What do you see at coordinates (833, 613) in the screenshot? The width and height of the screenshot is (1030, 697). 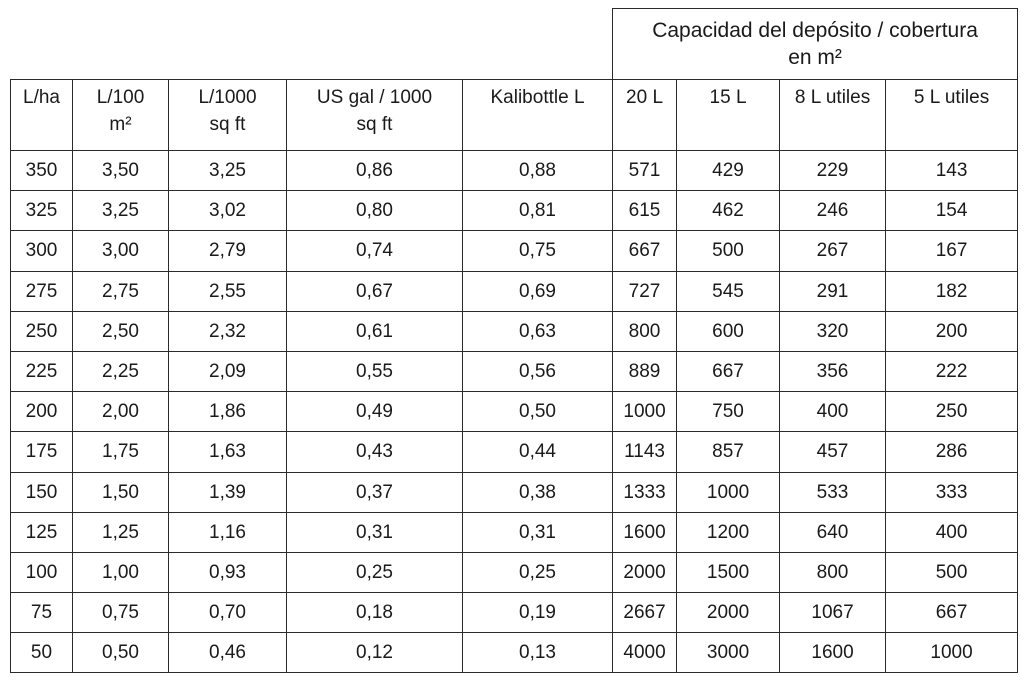 I see `table-cell: 1067` at bounding box center [833, 613].